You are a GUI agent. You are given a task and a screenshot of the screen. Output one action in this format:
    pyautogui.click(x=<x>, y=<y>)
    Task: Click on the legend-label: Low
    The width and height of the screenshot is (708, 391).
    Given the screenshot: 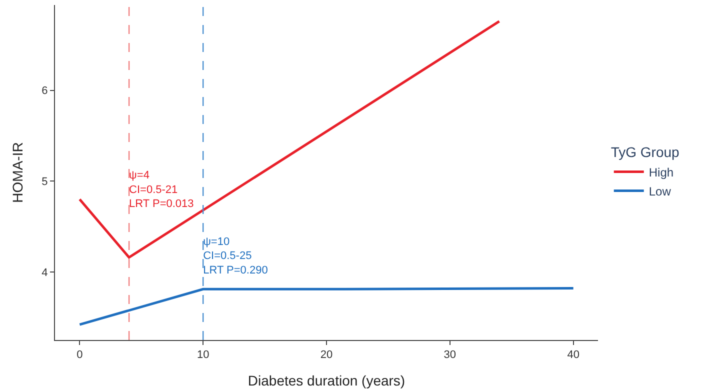 What is the action you would take?
    pyautogui.click(x=660, y=191)
    